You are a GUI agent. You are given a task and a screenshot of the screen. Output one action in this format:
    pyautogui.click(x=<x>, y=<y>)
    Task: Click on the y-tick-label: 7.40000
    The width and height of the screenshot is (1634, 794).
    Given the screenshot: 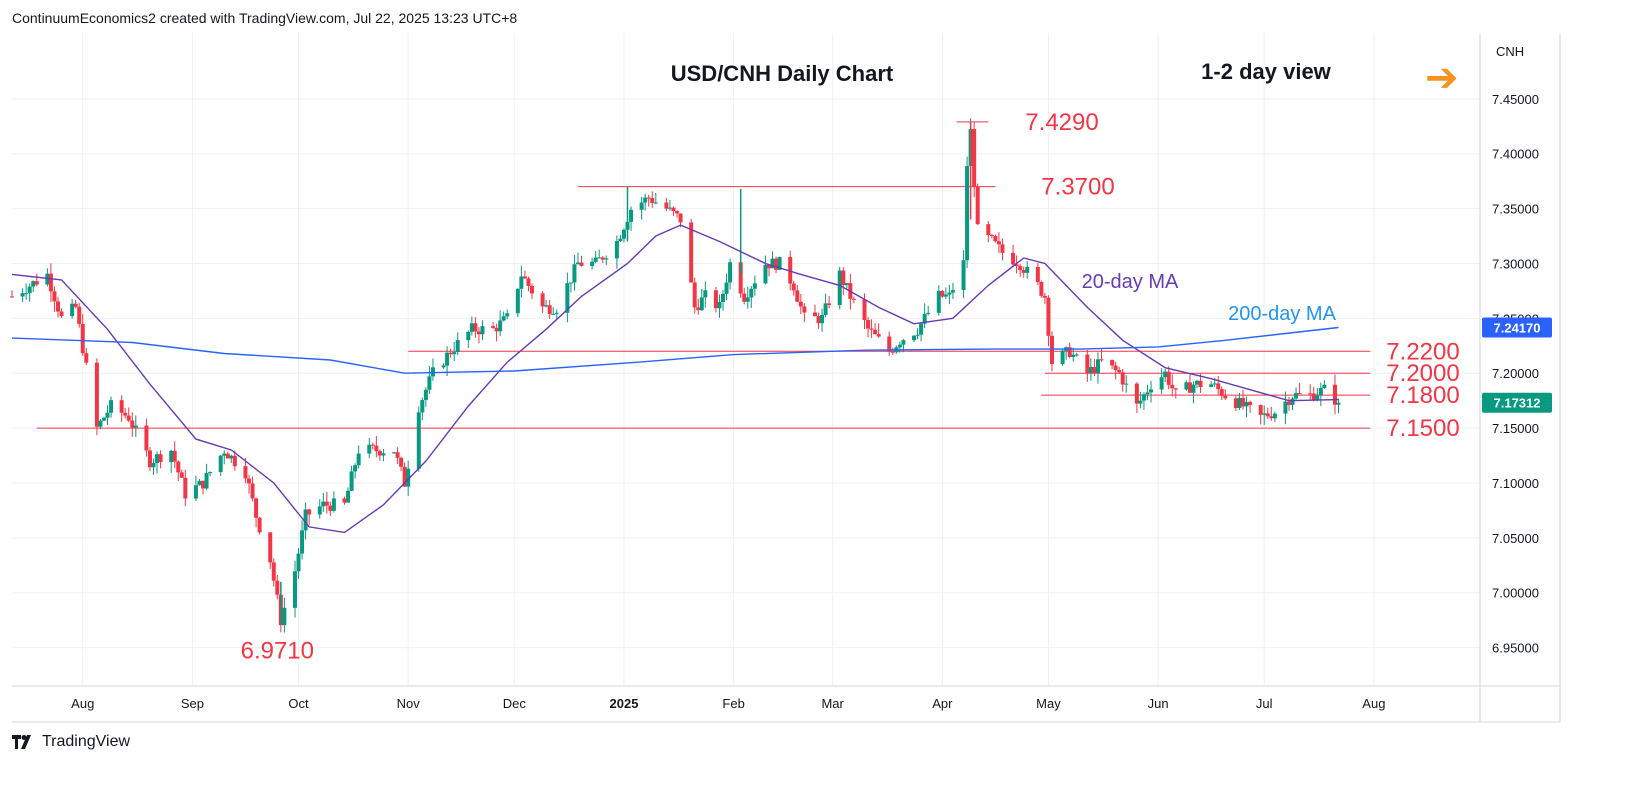 What is the action you would take?
    pyautogui.click(x=1515, y=154)
    